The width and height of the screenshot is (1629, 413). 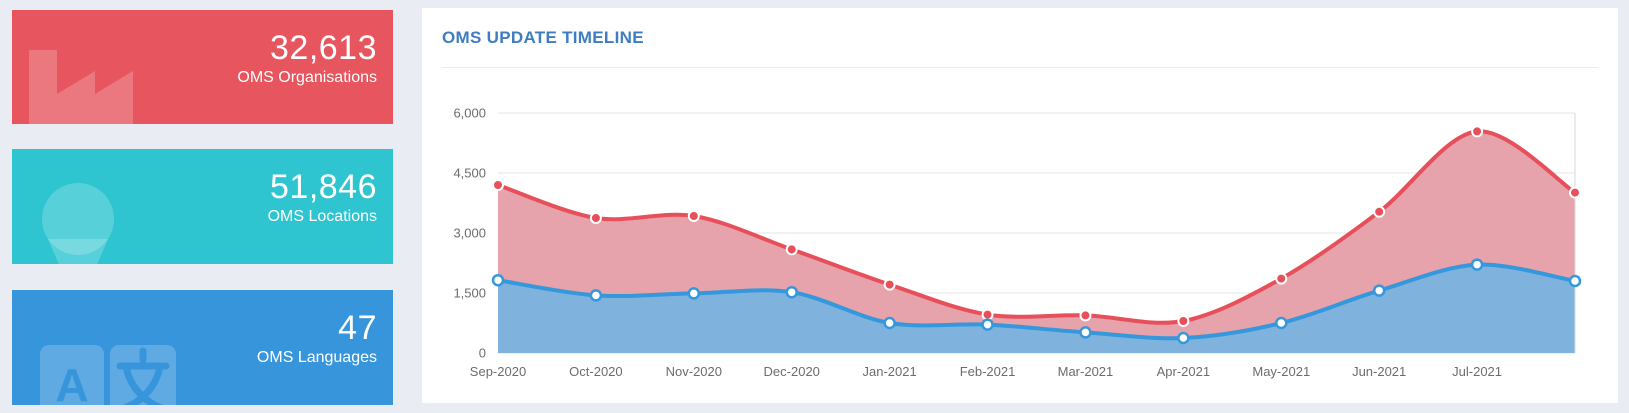 What do you see at coordinates (323, 48) in the screenshot?
I see `organisations-count: 32,613` at bounding box center [323, 48].